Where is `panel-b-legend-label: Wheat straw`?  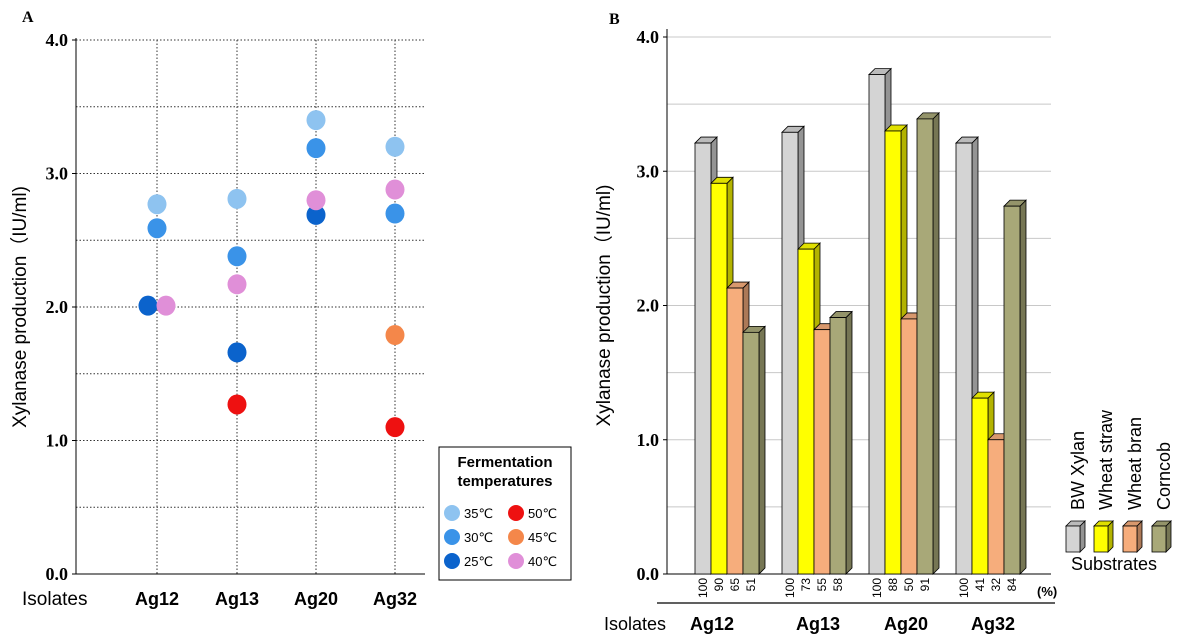
panel-b-legend-label: Wheat straw is located at coordinates (1106, 459).